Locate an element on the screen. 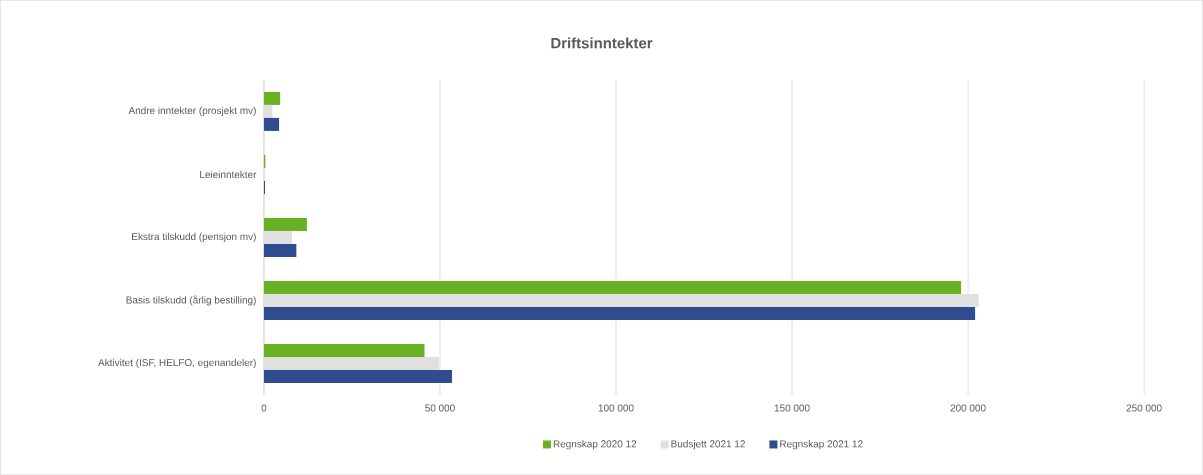  legend-label: Regnskap 2021 12 is located at coordinates (821, 445).